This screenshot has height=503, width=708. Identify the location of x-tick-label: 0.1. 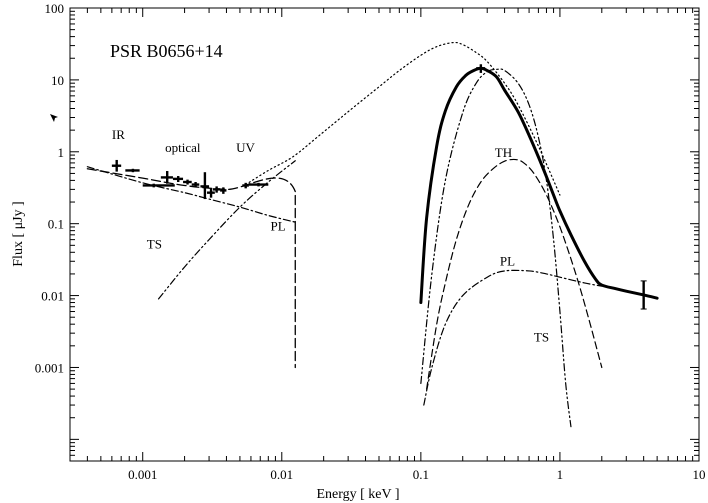
(421, 474).